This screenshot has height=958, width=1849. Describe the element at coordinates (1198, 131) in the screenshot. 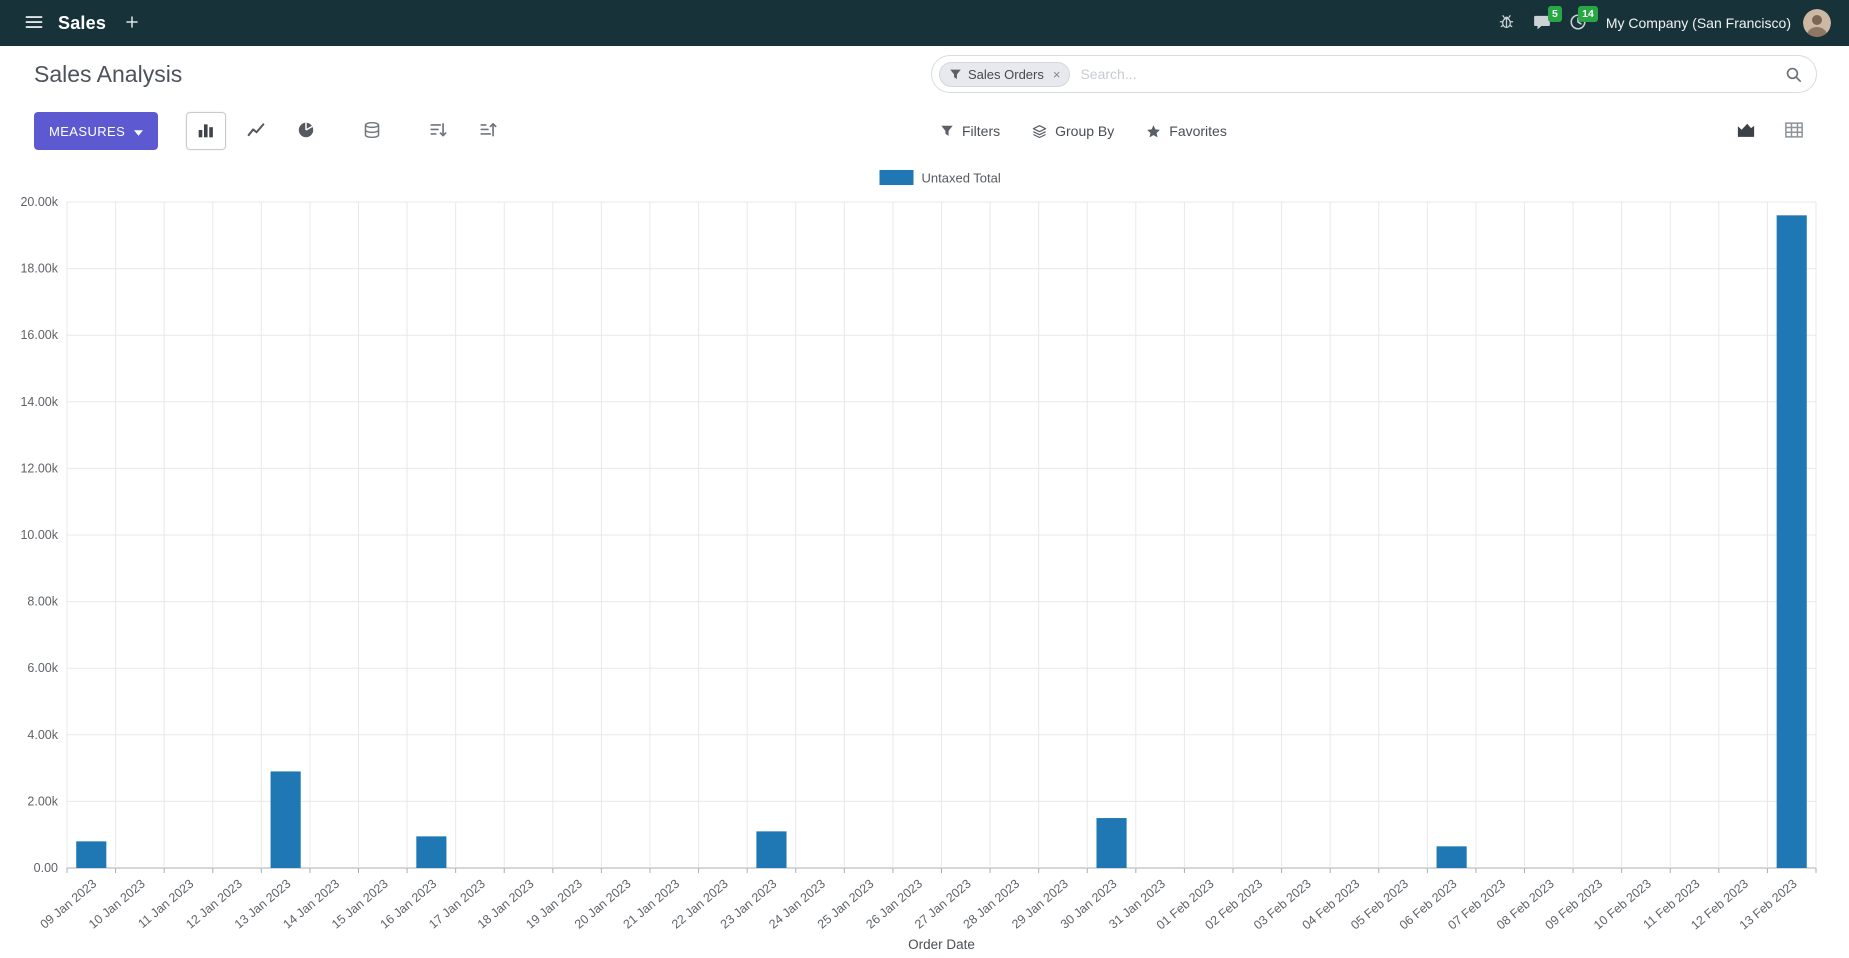

I see `favorites-label: Favorites` at that location.